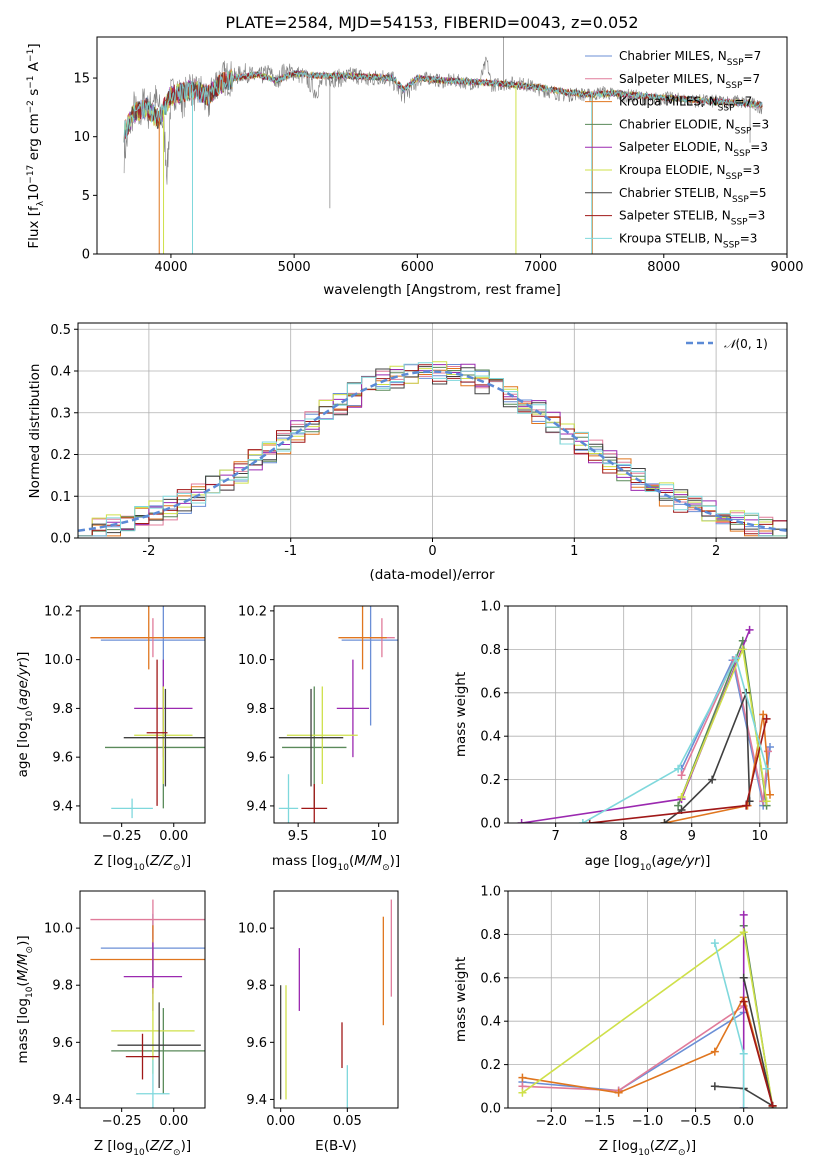  What do you see at coordinates (490, 935) in the screenshot?
I see `y-tick-label: 0.8` at bounding box center [490, 935].